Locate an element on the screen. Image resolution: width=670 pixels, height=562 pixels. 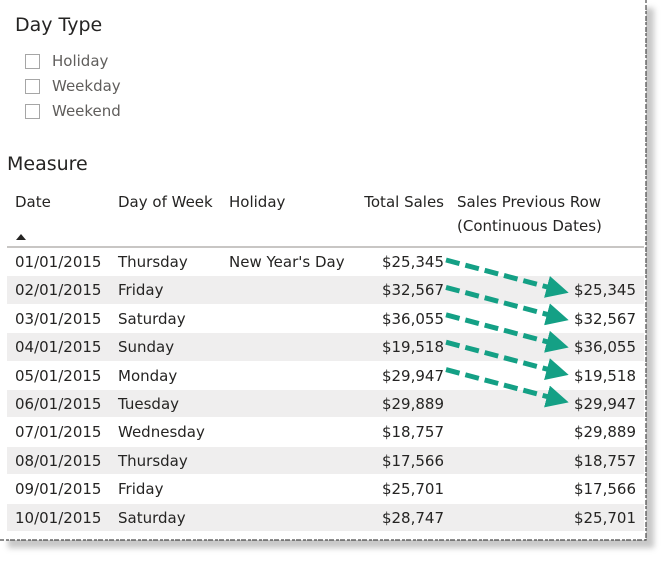
cell-sales-previous-row: $28,747 is located at coordinates (605, 537).